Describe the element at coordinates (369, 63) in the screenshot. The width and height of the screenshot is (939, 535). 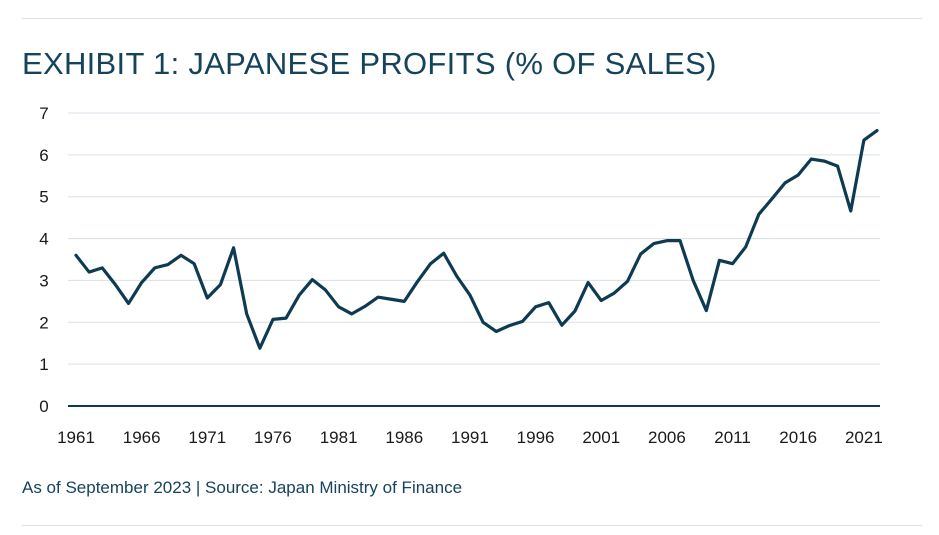
I see `chart-title: EXHIBIT 1: JAPANESE PROFITS (% OF SALES)` at that location.